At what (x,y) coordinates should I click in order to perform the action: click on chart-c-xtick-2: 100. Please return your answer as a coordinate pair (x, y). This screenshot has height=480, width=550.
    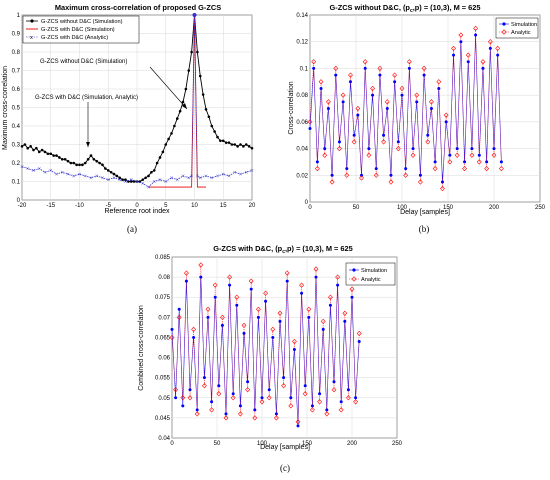
    Looking at the image, I should click on (262, 444).